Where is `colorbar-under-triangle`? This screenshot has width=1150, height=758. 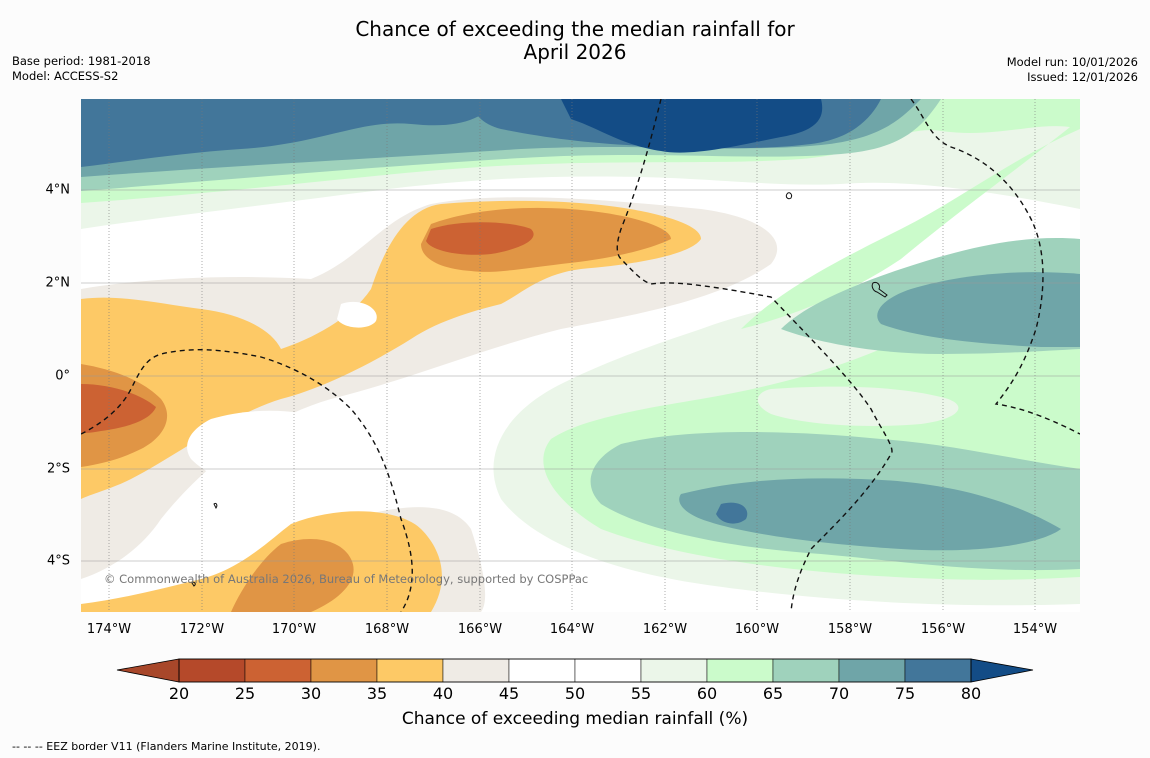
colorbar-under-triangle is located at coordinates (148, 670).